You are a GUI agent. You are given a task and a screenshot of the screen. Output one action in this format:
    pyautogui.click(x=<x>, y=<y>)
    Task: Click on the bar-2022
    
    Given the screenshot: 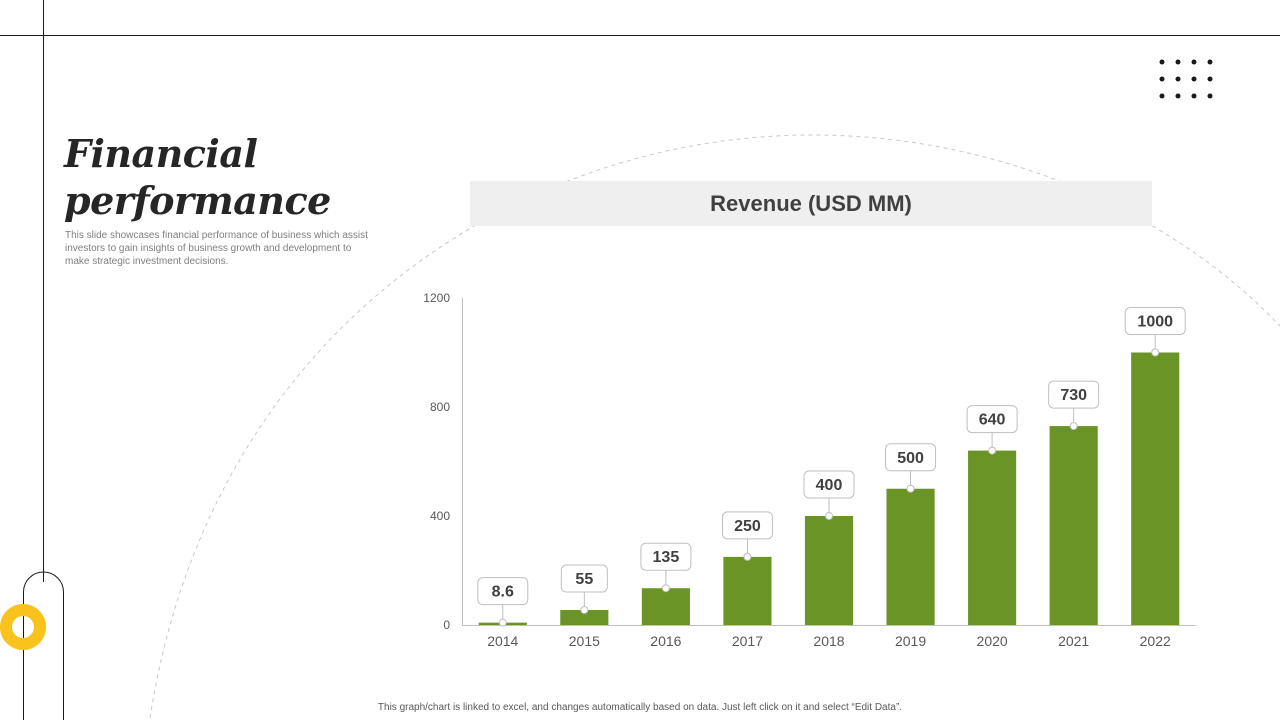 What is the action you would take?
    pyautogui.click(x=1155, y=489)
    